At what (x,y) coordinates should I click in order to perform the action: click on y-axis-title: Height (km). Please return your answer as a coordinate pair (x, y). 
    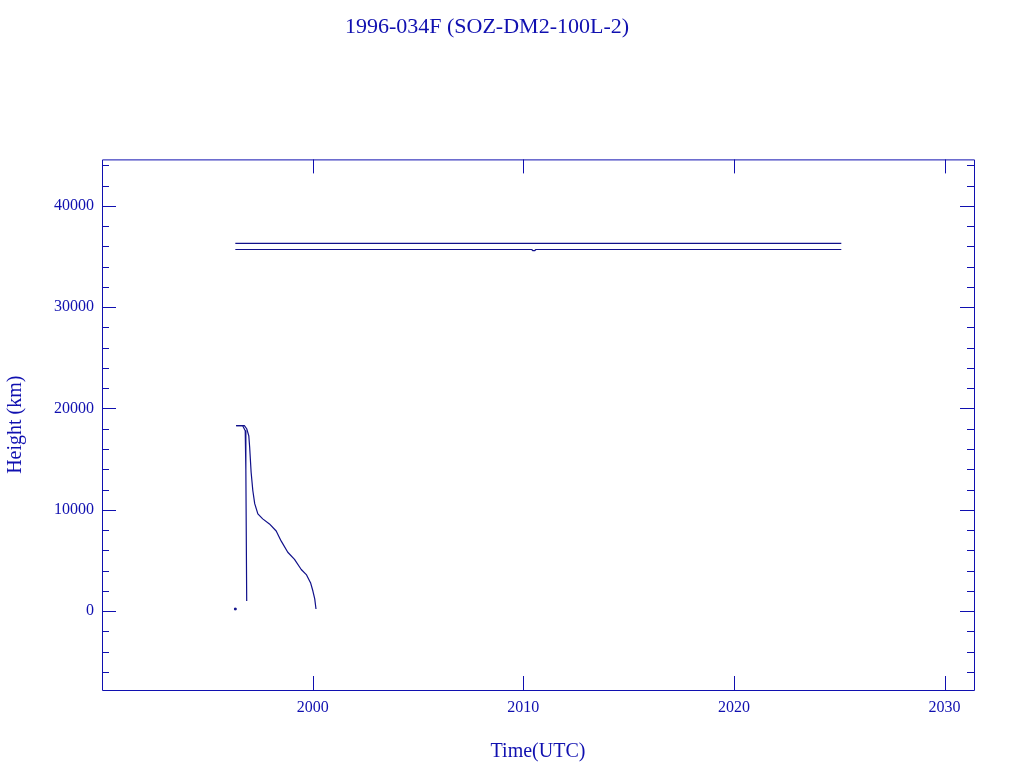
    Looking at the image, I should click on (15, 424).